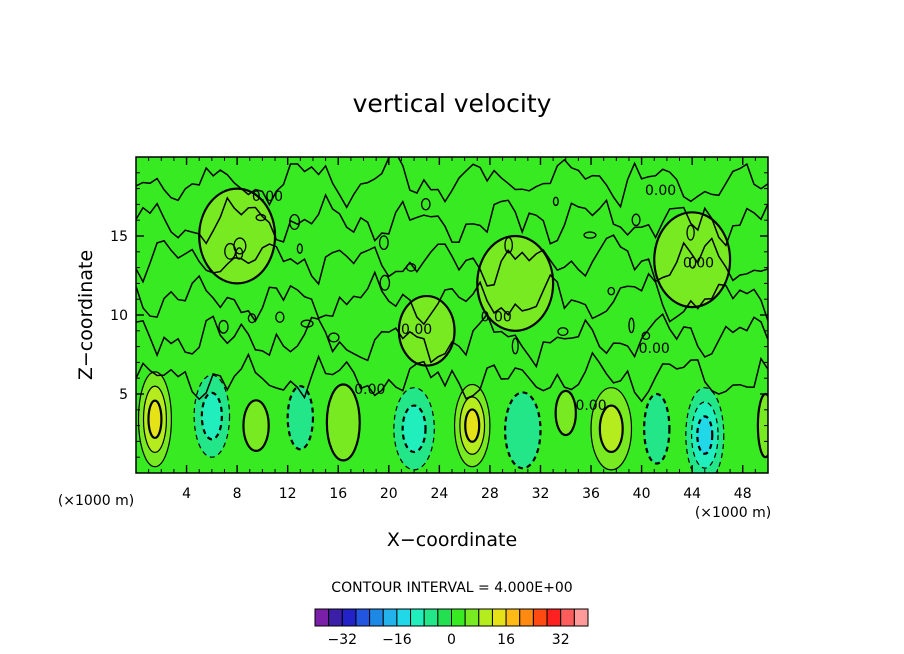  I want to click on colorbar, so click(451, 617).